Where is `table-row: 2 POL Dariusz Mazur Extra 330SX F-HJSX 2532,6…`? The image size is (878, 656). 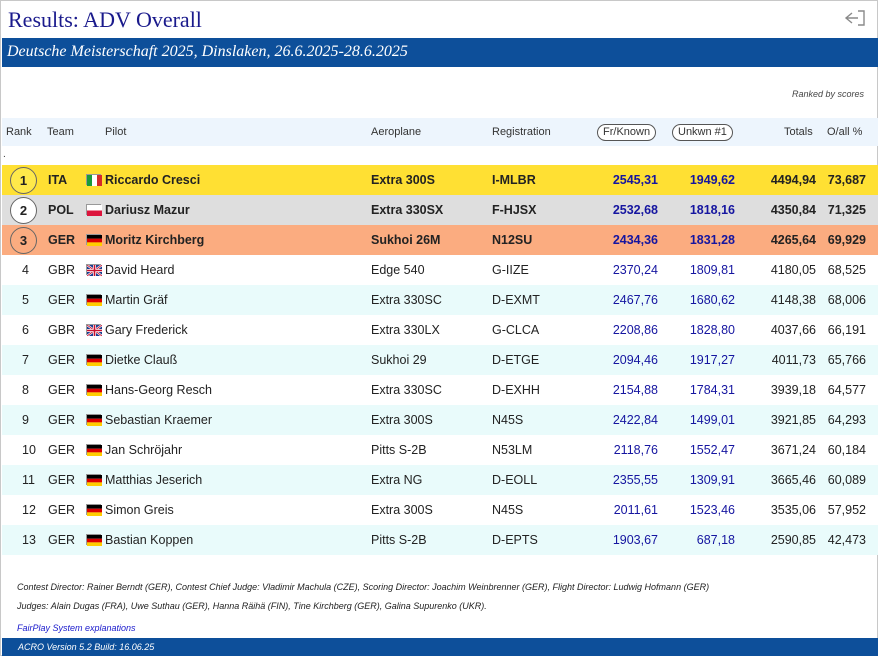
table-row: 2 POL Dariusz Mazur Extra 330SX F-HJSX 2532,6… is located at coordinates (440, 210).